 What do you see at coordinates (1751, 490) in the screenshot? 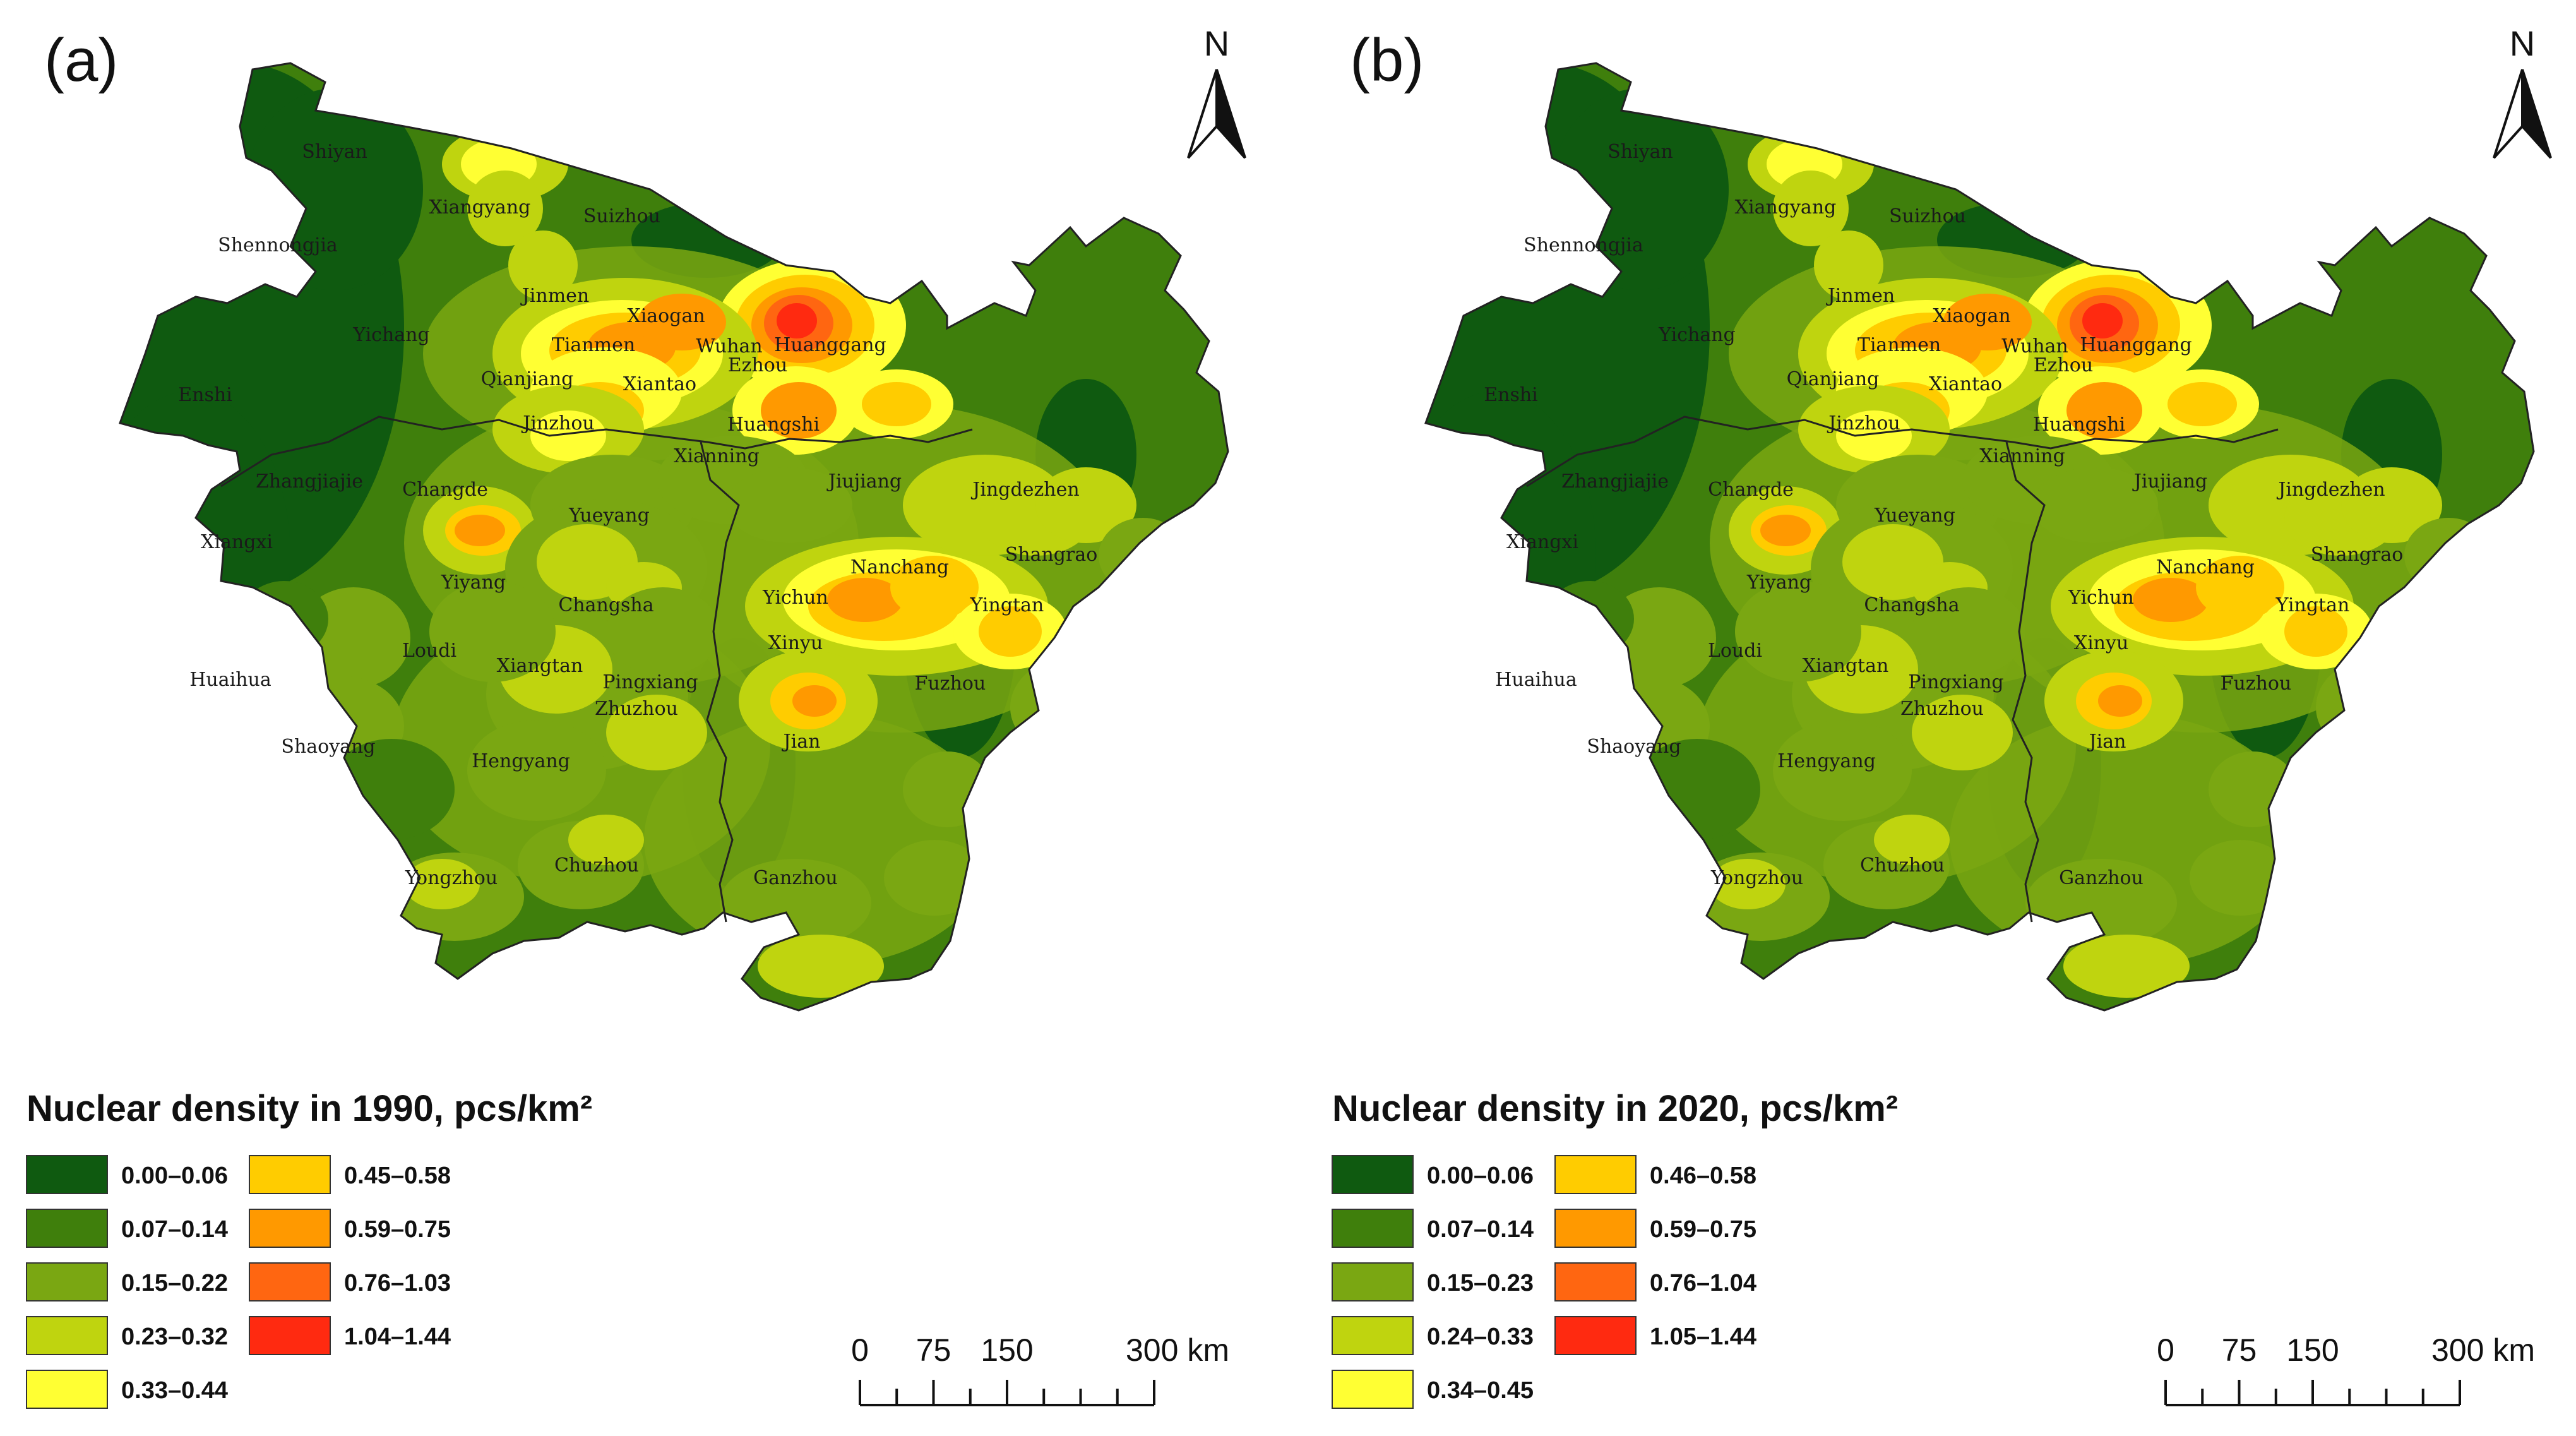
I see `city-label: Changde` at bounding box center [1751, 490].